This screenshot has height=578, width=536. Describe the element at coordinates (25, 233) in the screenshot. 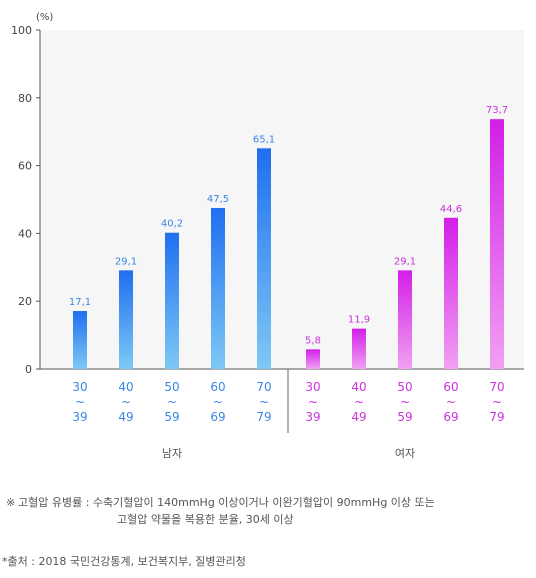

I see `y-tick-label: 40` at that location.